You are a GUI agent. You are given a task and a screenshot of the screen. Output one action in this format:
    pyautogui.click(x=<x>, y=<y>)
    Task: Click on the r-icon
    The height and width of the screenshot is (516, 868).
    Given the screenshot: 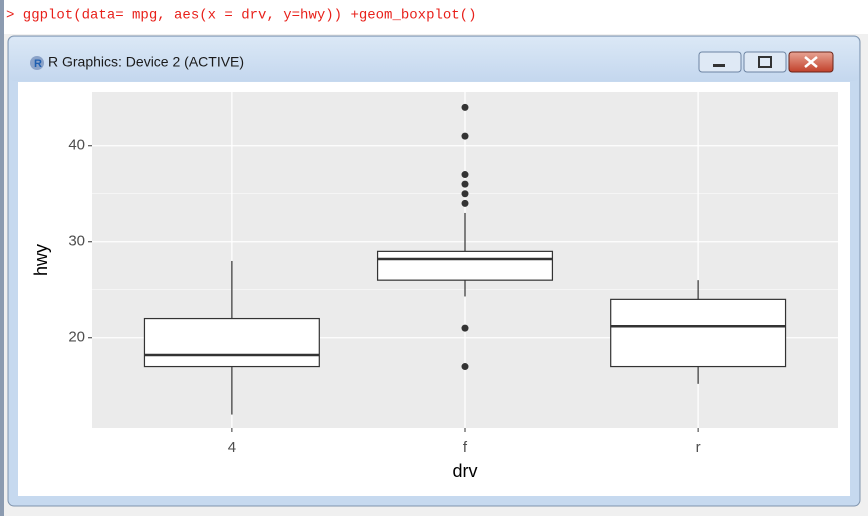 What is the action you would take?
    pyautogui.click(x=37, y=63)
    